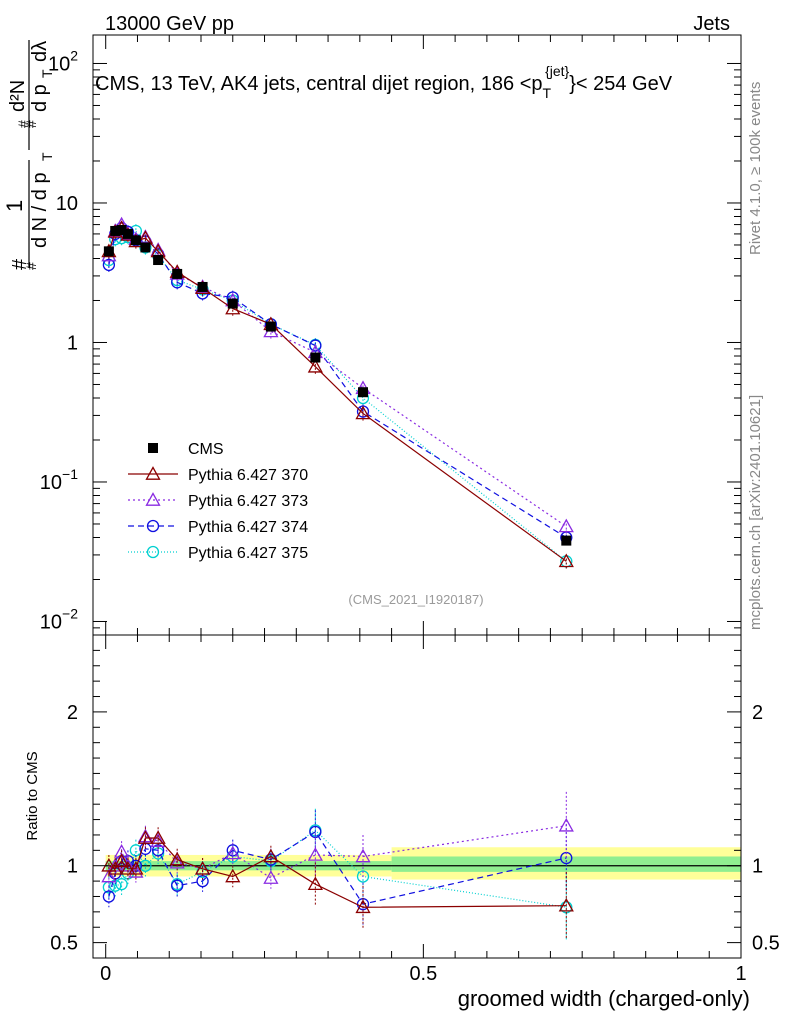  I want to click on ratio-y-tick-label-right: 2, so click(757, 713).